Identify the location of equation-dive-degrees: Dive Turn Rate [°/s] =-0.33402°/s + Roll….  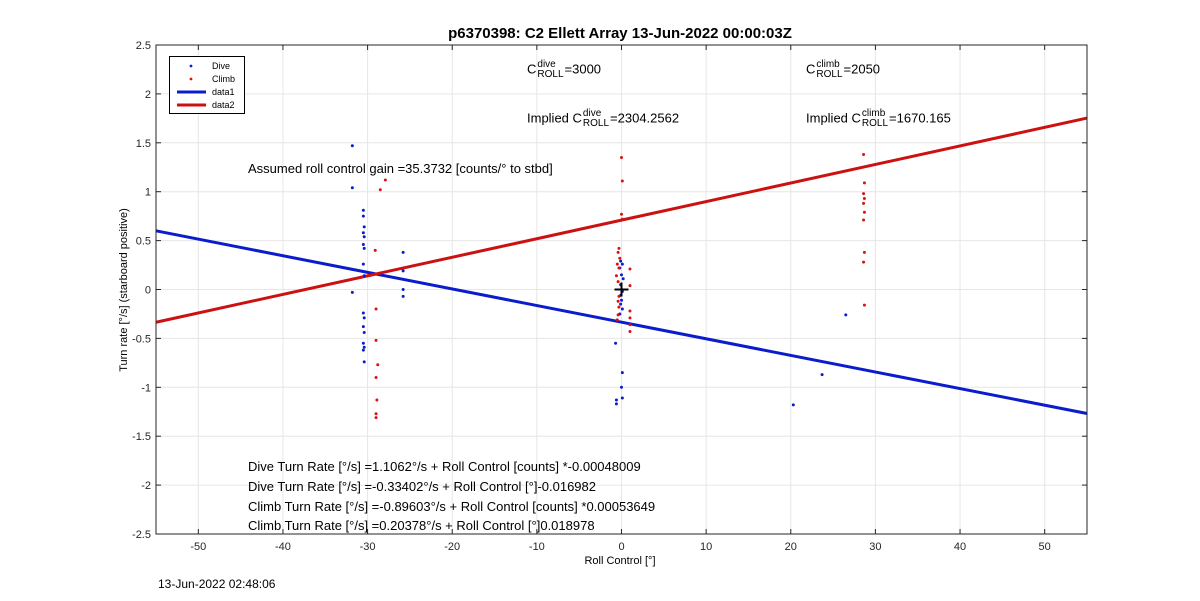
(422, 486).